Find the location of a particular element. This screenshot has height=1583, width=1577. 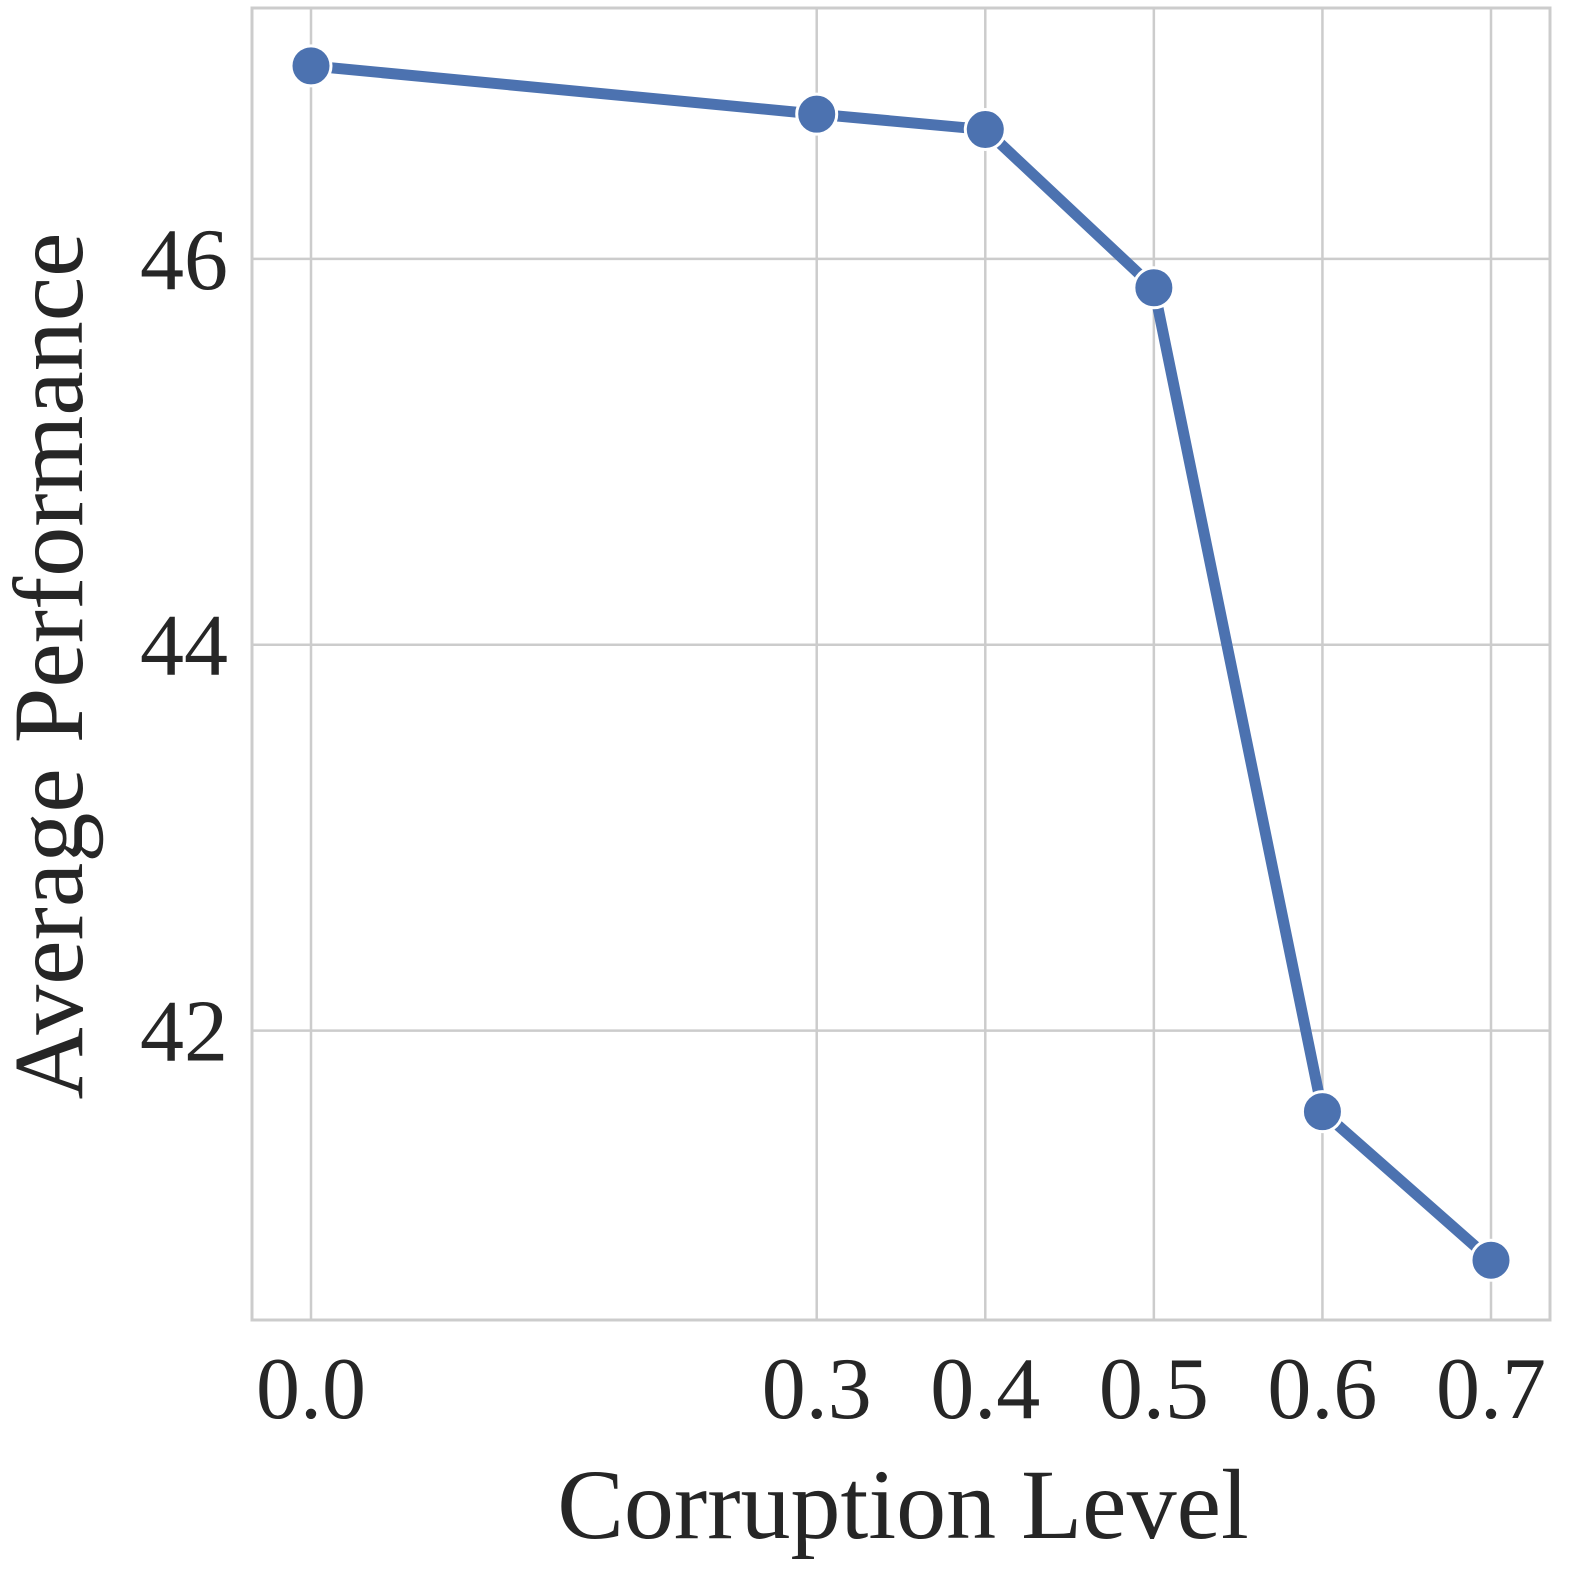

y-tick-label: 46 is located at coordinates (184, 260).